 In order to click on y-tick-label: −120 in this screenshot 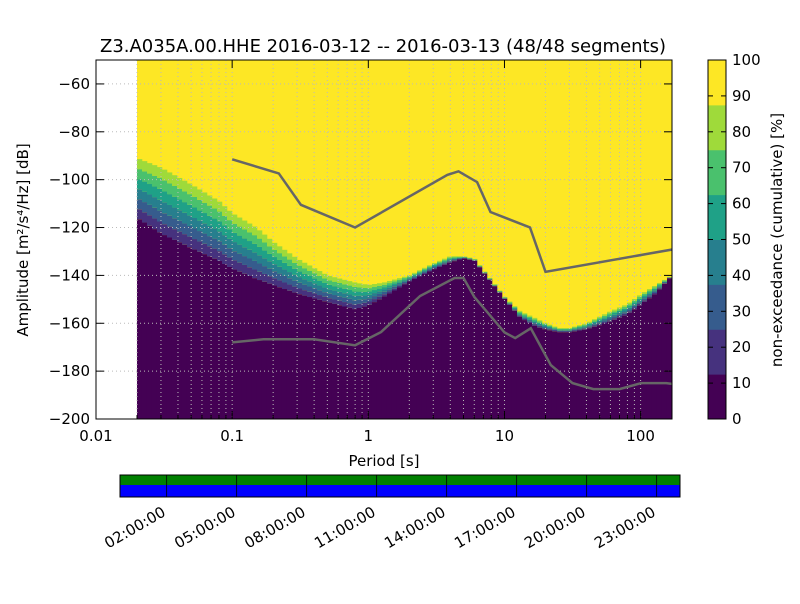, I will do `click(69, 228)`.